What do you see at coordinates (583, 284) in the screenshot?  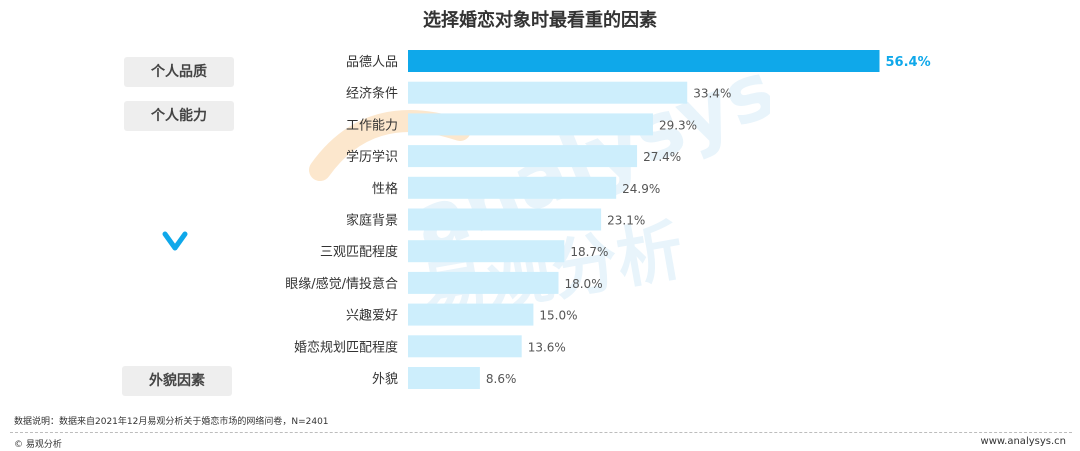 I see `value-label: 18.0%` at bounding box center [583, 284].